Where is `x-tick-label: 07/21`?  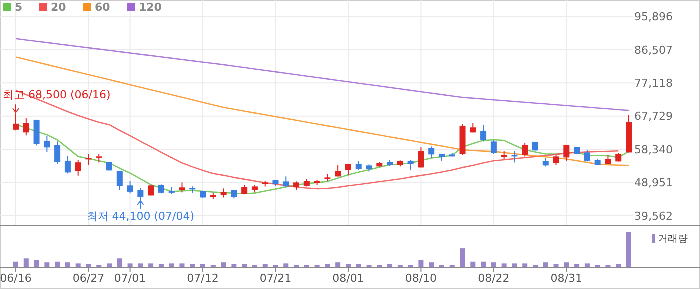
x-tick-label: 07/21 is located at coordinates (276, 278).